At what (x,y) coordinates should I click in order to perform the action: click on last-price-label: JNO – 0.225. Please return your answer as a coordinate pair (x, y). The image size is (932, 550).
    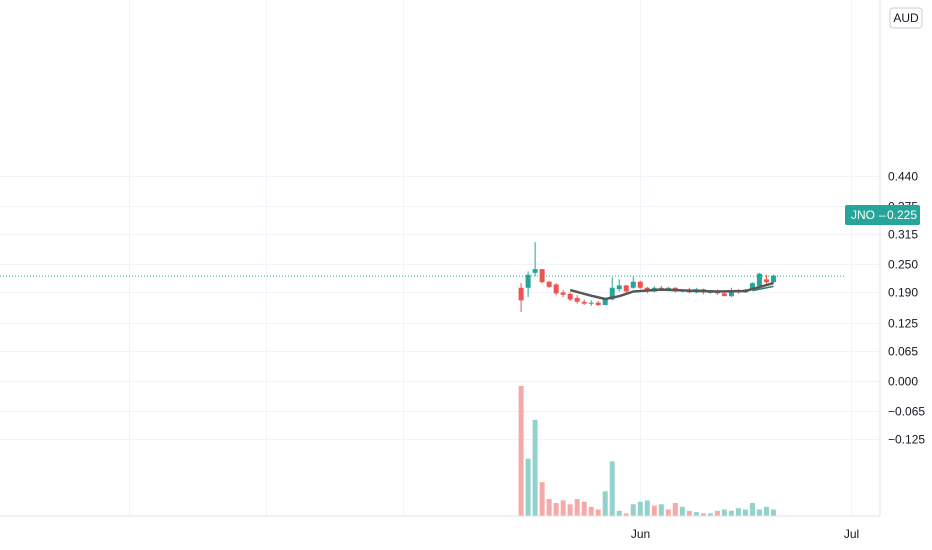
    Looking at the image, I should click on (882, 215).